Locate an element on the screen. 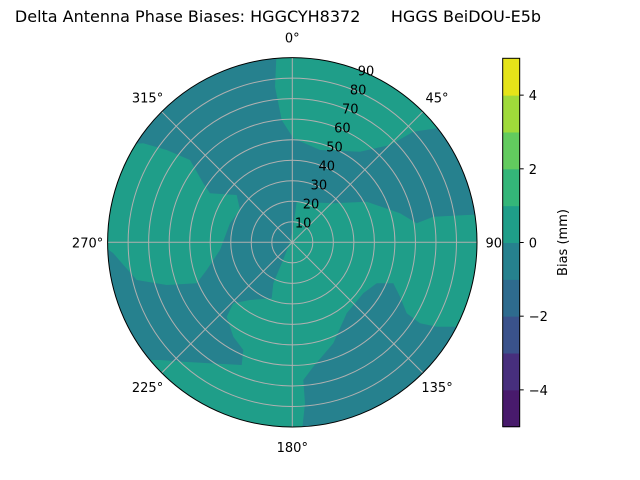 Image resolution: width=640 pixels, height=480 pixels. radial-tick-label: 20 is located at coordinates (311, 204).